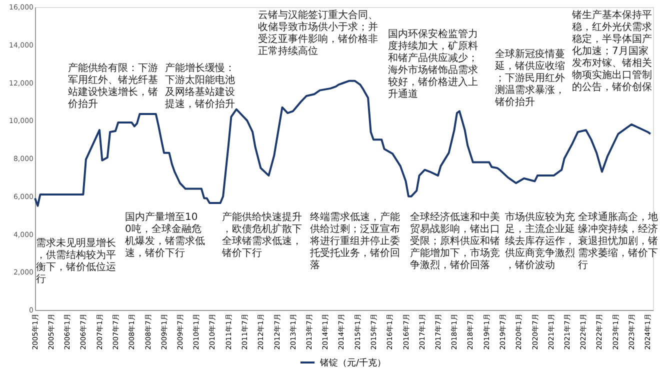  Describe the element at coordinates (165, 235) in the screenshot. I see `annotation: 国内产量增至100吨，全球金融危机爆发，锗需求低速，锗价下行` at that location.